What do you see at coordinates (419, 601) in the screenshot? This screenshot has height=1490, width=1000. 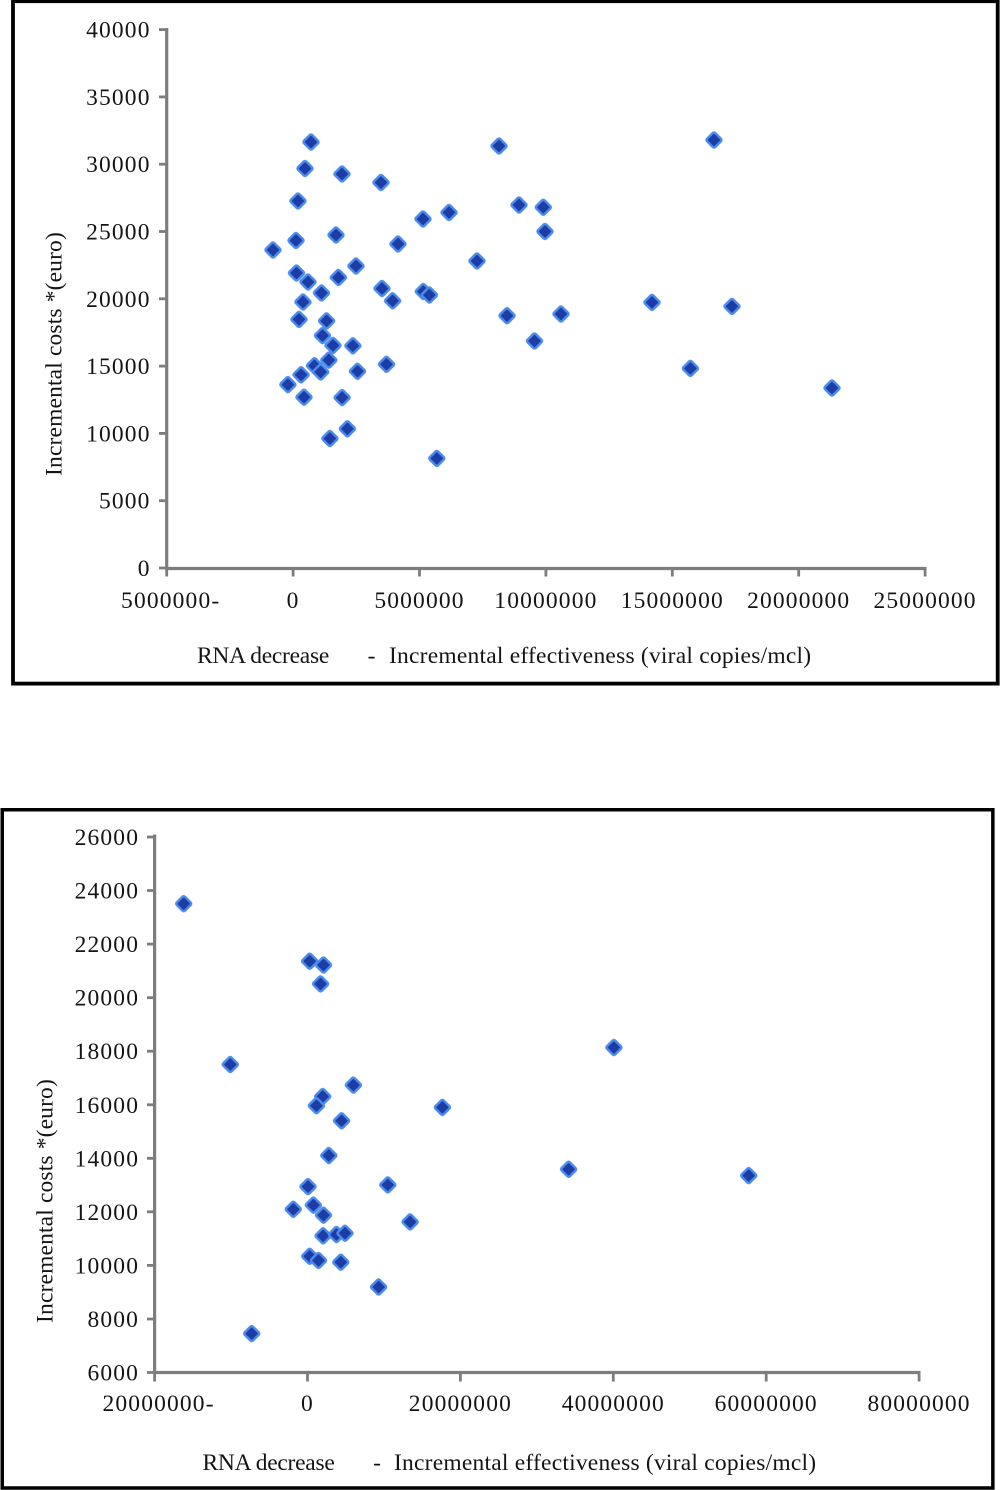 I see `svg-text: 5000000` at bounding box center [419, 601].